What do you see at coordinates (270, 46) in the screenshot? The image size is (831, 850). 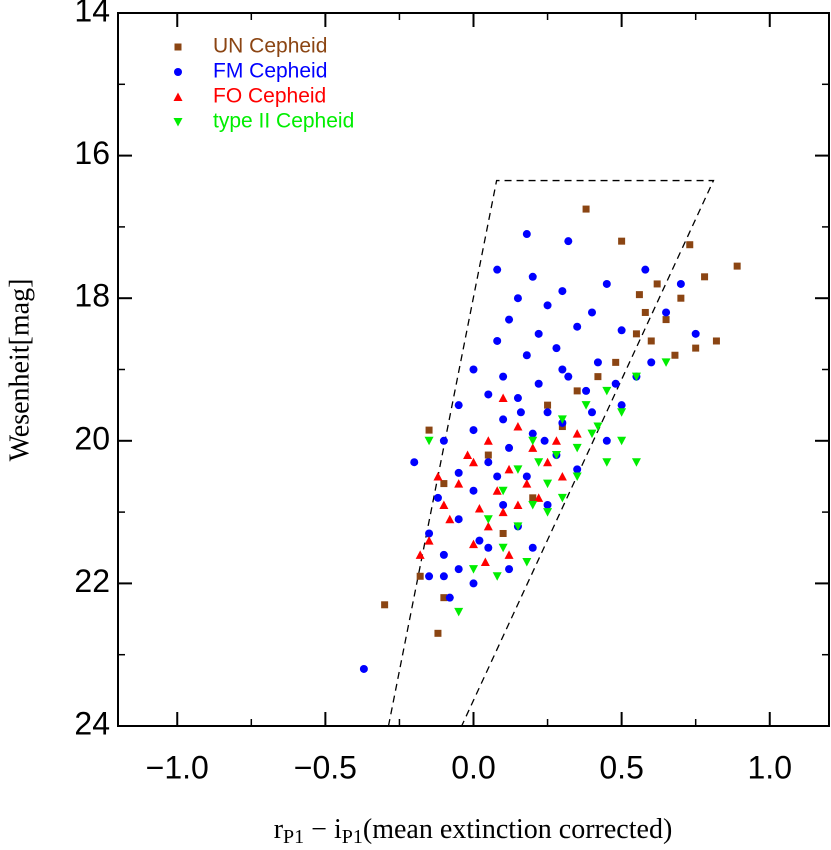 I see `legend-label: UN Cepheid` at bounding box center [270, 46].